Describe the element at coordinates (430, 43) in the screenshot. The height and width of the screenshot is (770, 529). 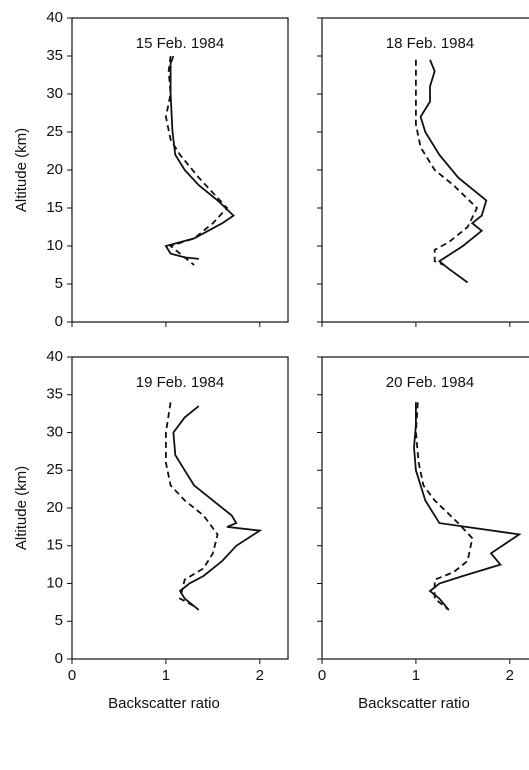
I see `panel-title: 18 Feb. 1984` at that location.